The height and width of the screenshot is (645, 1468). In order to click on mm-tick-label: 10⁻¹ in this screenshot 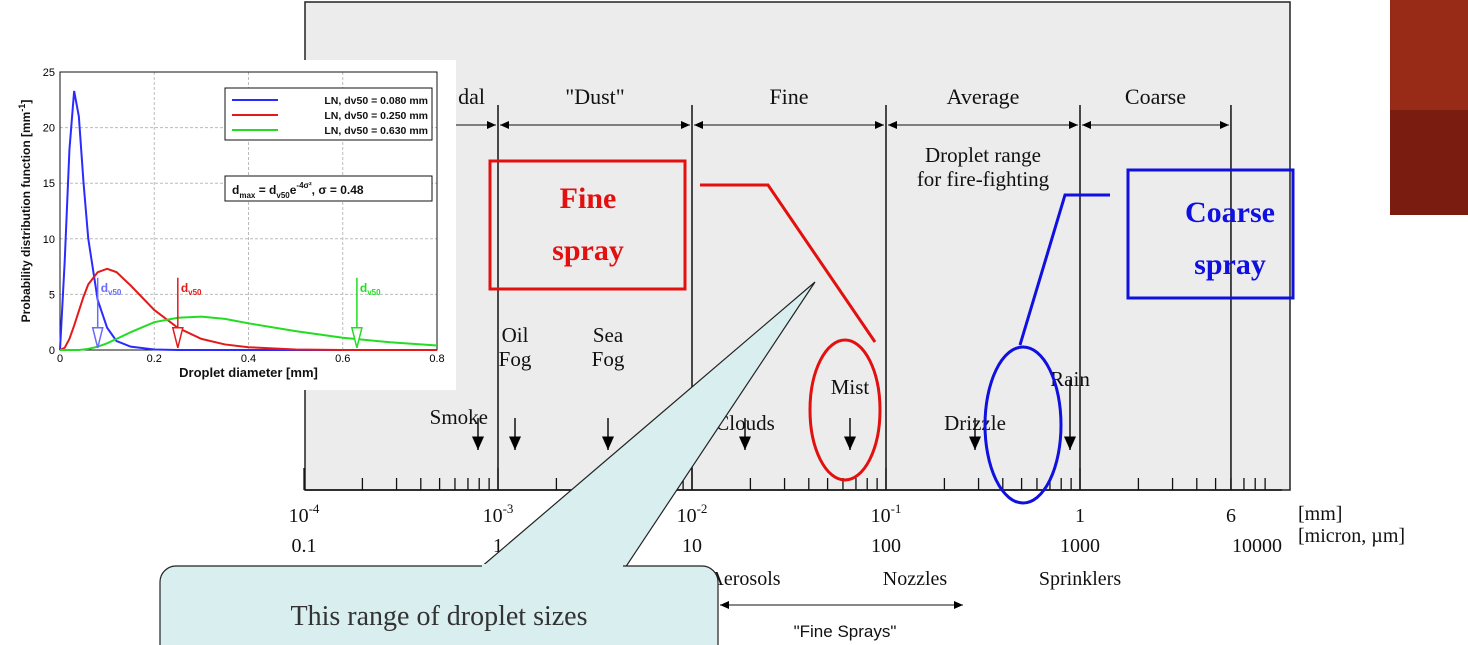, I will do `click(886, 514)`.